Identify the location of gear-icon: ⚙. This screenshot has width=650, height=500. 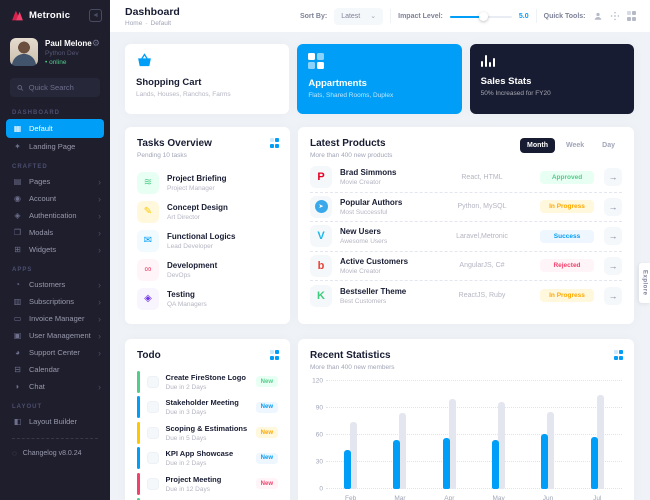
(95, 43).